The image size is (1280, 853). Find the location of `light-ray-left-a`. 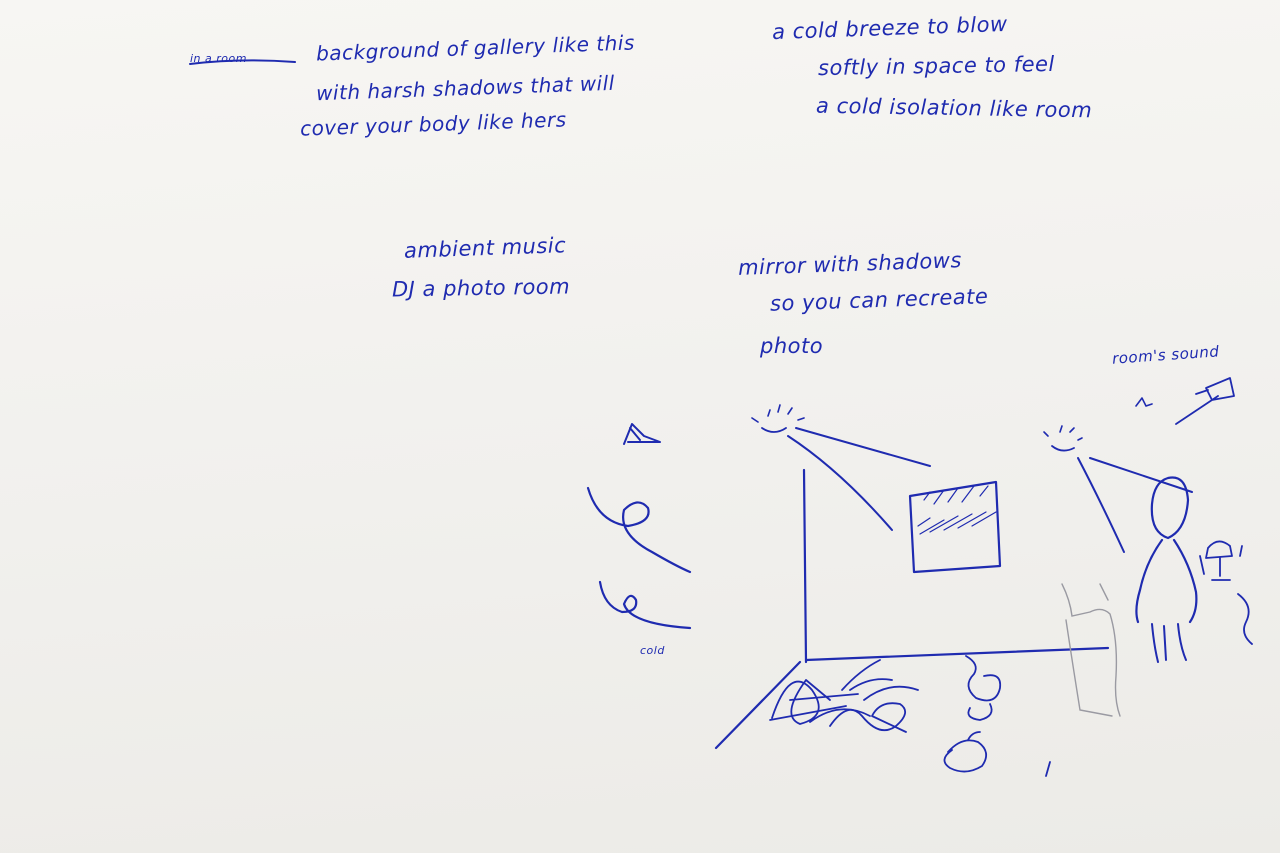

light-ray-left-a is located at coordinates (863, 447).